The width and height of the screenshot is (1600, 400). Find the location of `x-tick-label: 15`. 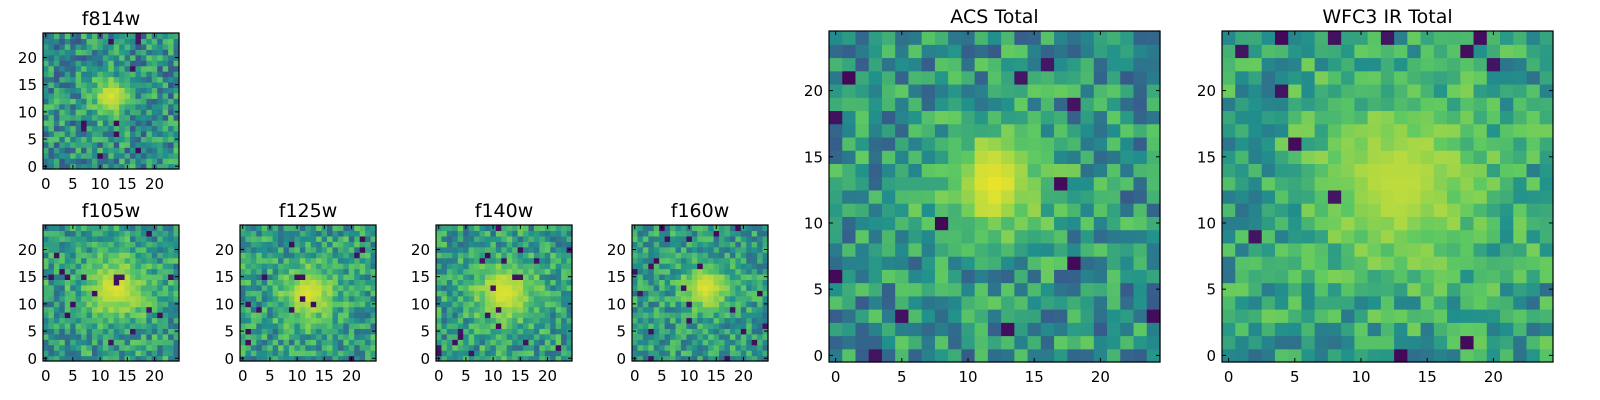

x-tick-label: 15 is located at coordinates (127, 376).